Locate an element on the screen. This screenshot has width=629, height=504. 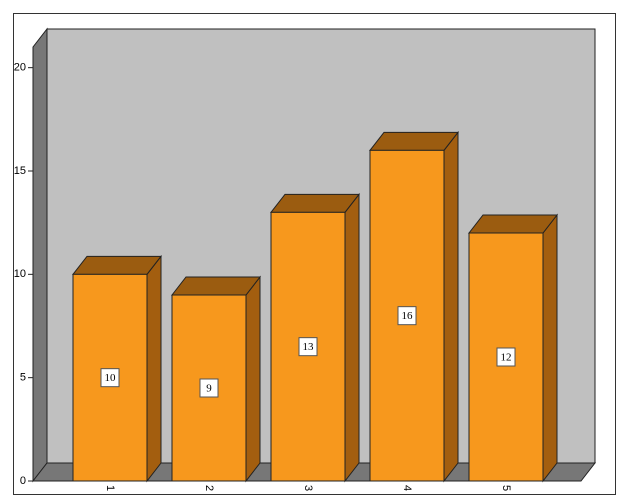
bar: 13 is located at coordinates (315, 337).